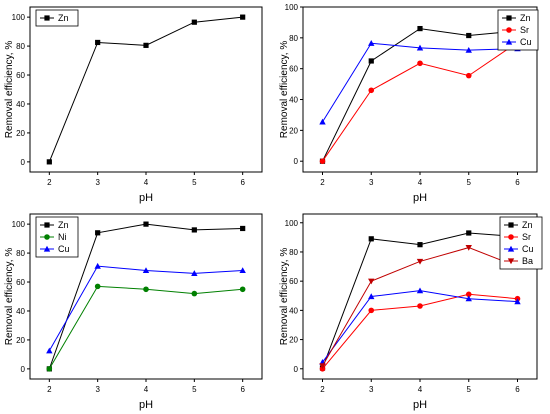 The image size is (550, 414). I want to click on series-line-zn, so click(145, 89).